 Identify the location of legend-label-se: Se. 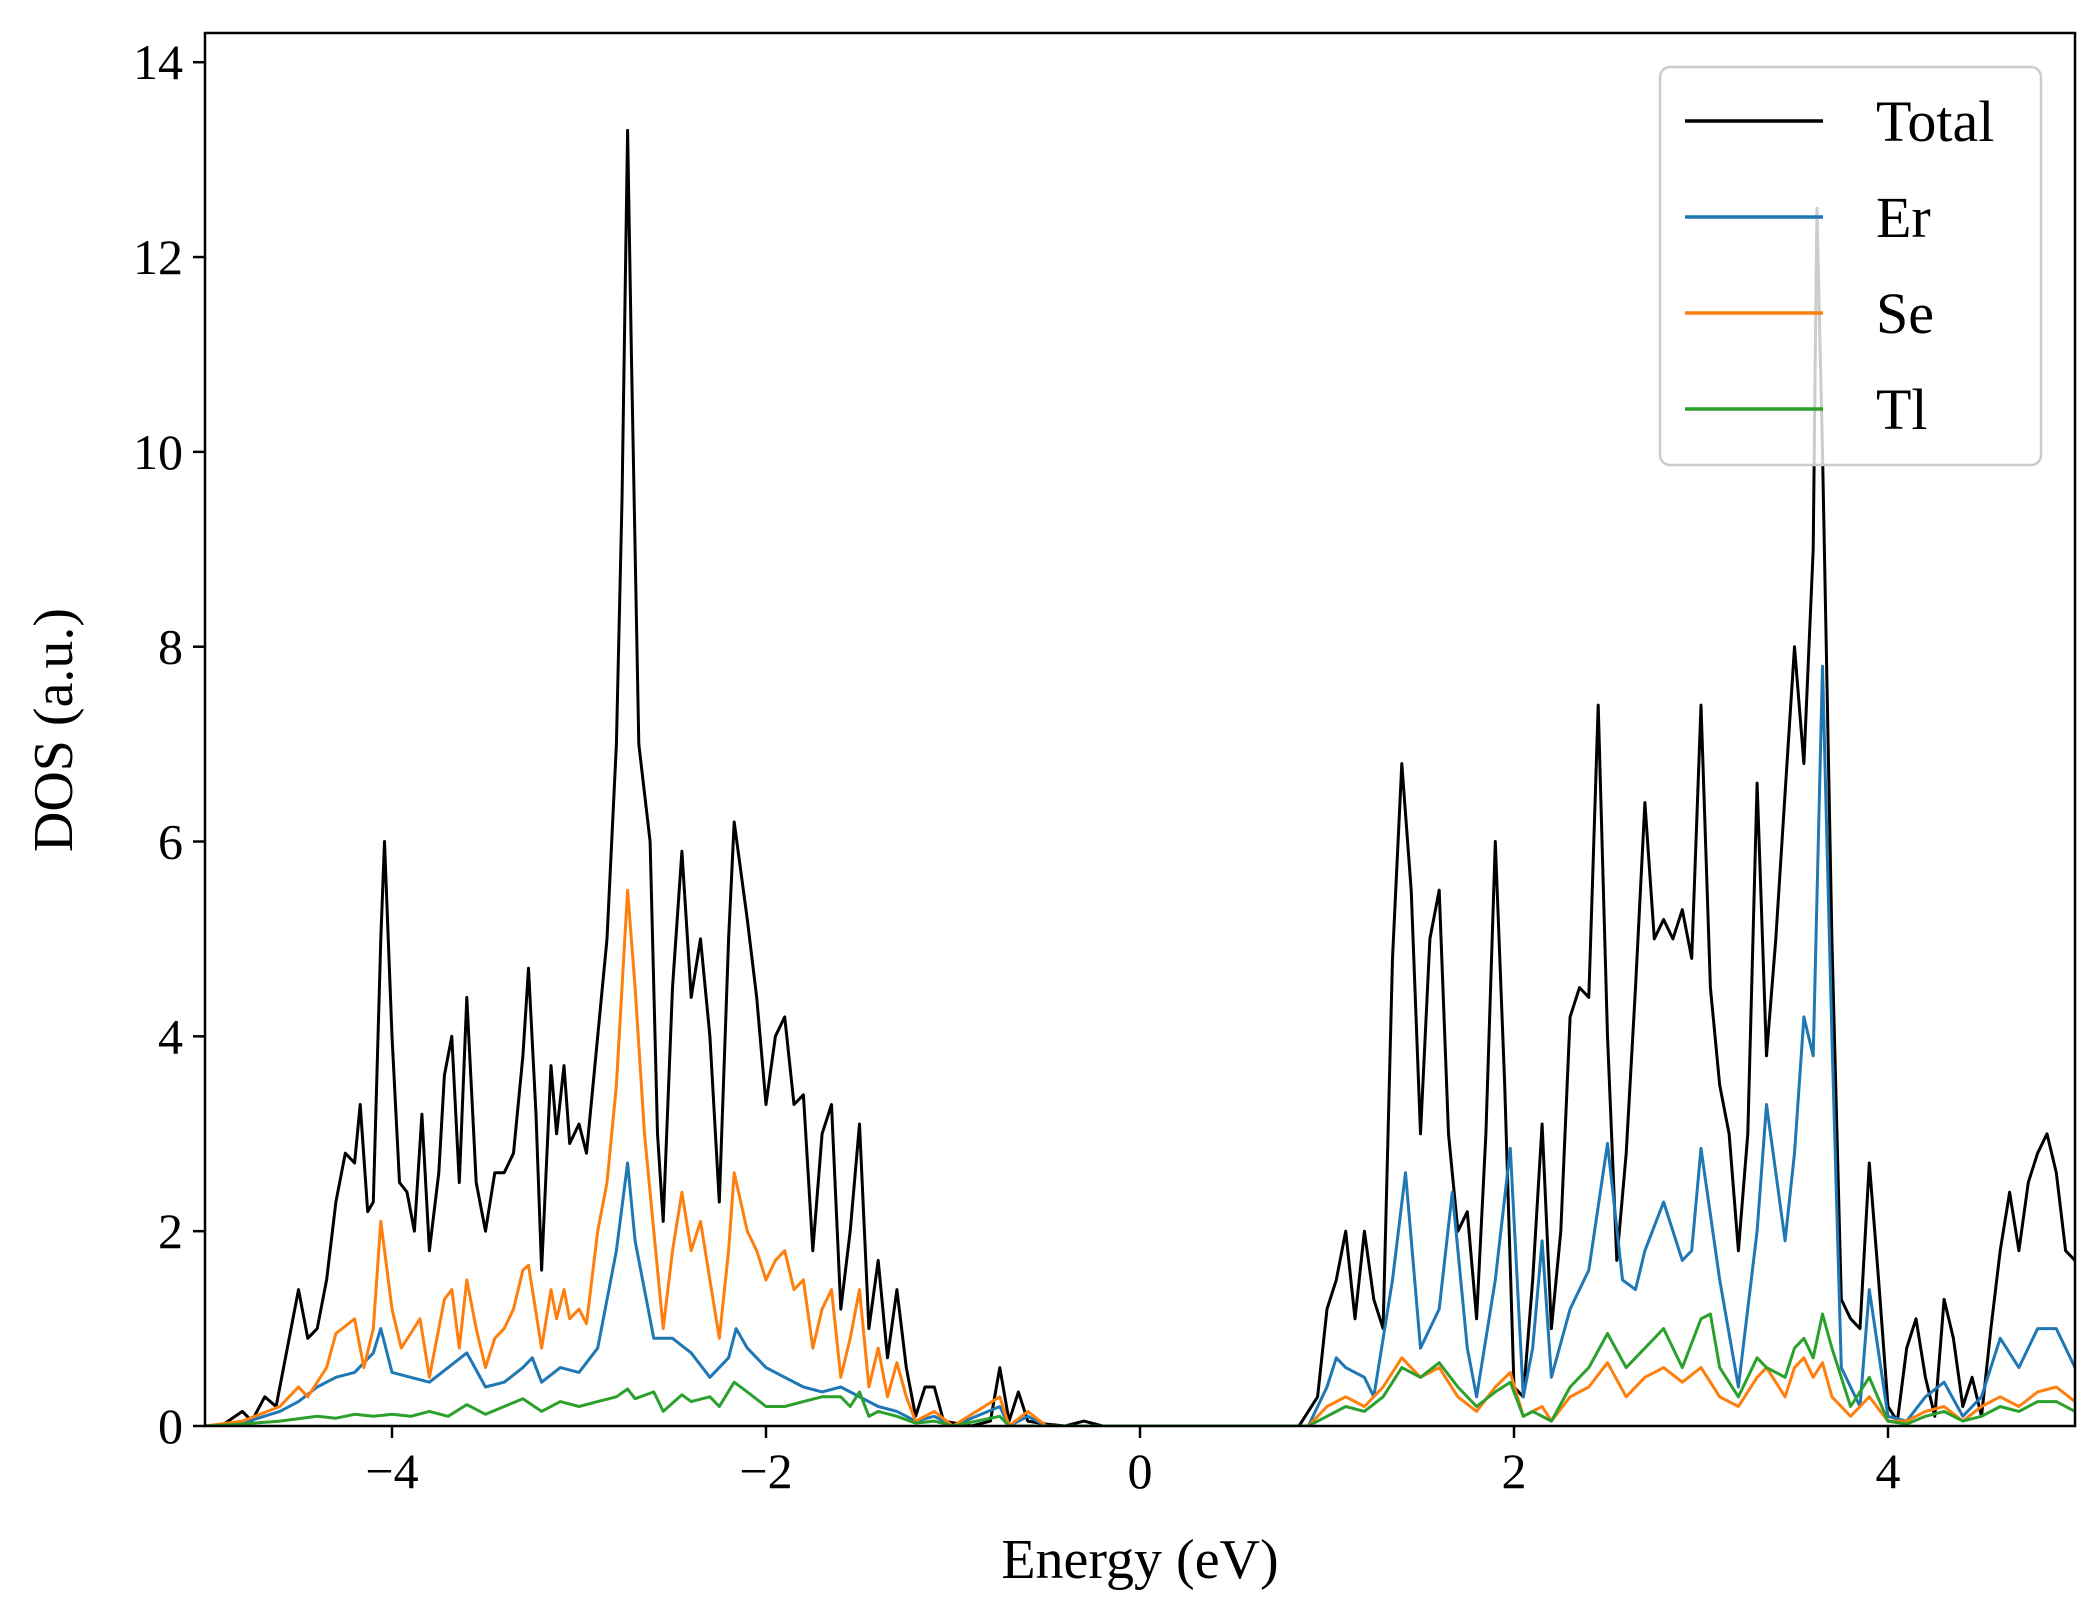
(1905, 313).